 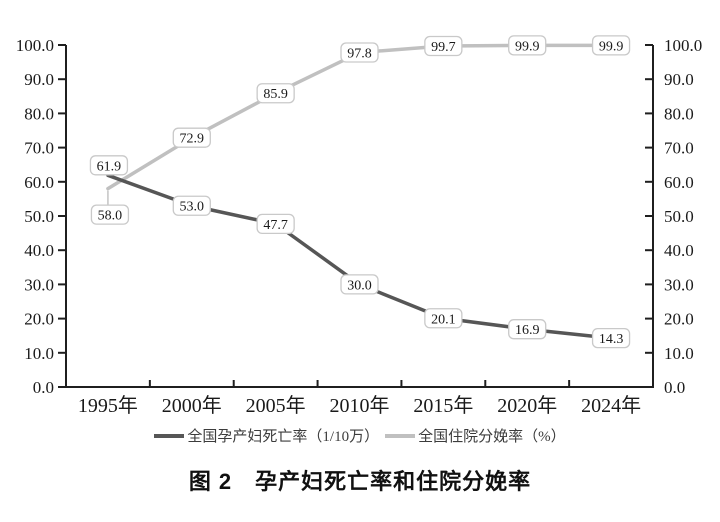 I want to click on x-axis-category-label: 2000年, so click(x=192, y=405).